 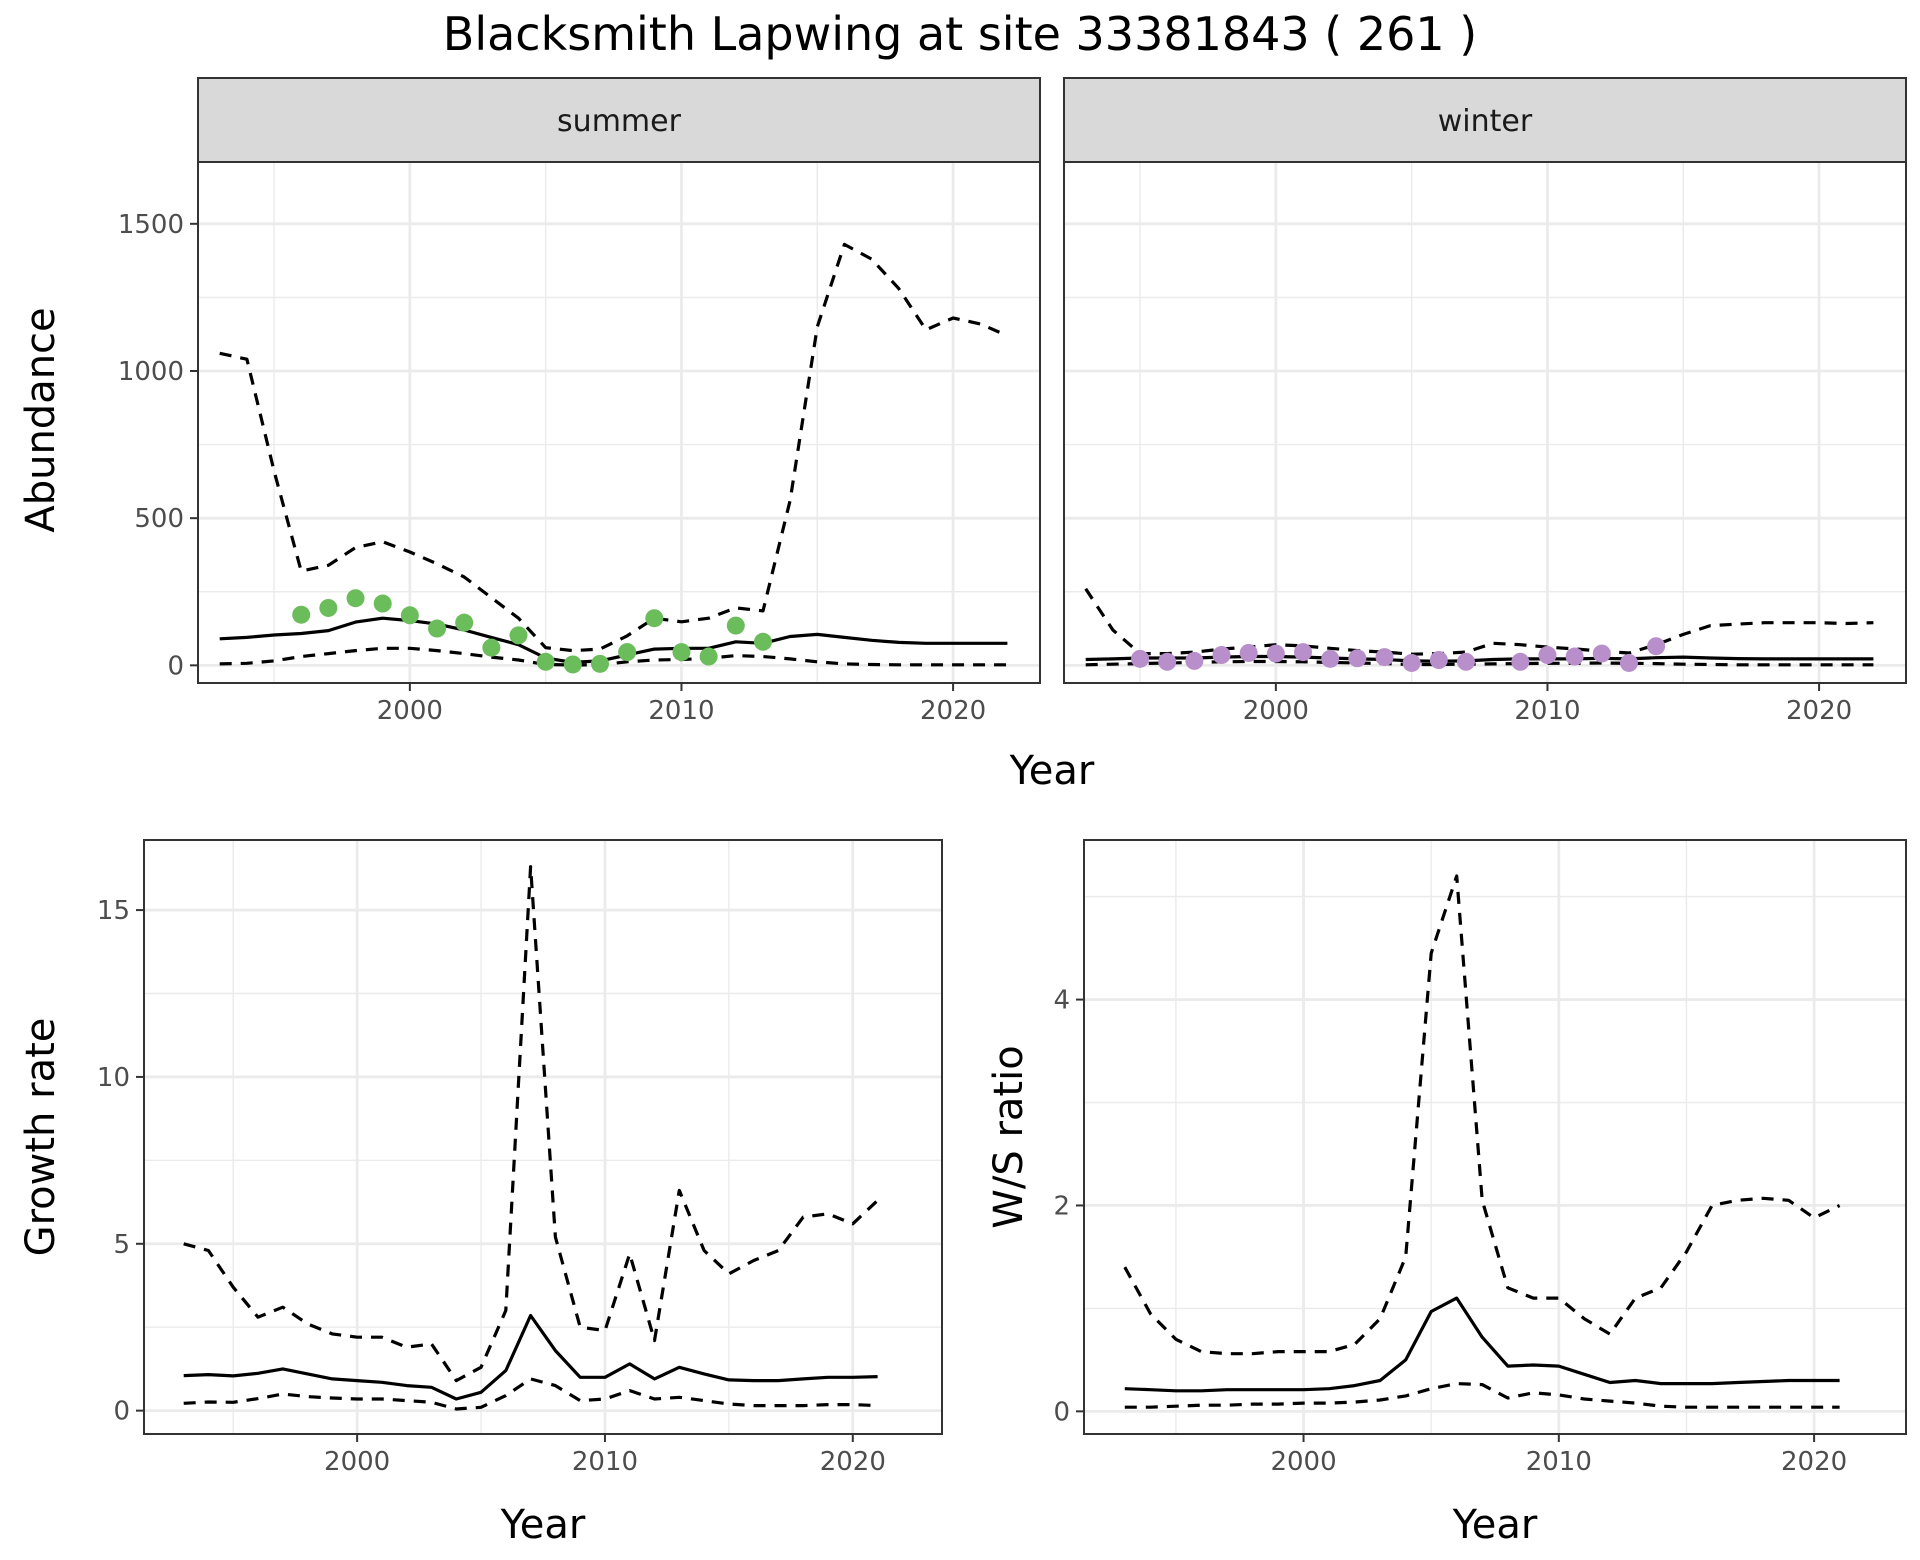 What do you see at coordinates (627, 652) in the screenshot?
I see `summer-point-2008` at bounding box center [627, 652].